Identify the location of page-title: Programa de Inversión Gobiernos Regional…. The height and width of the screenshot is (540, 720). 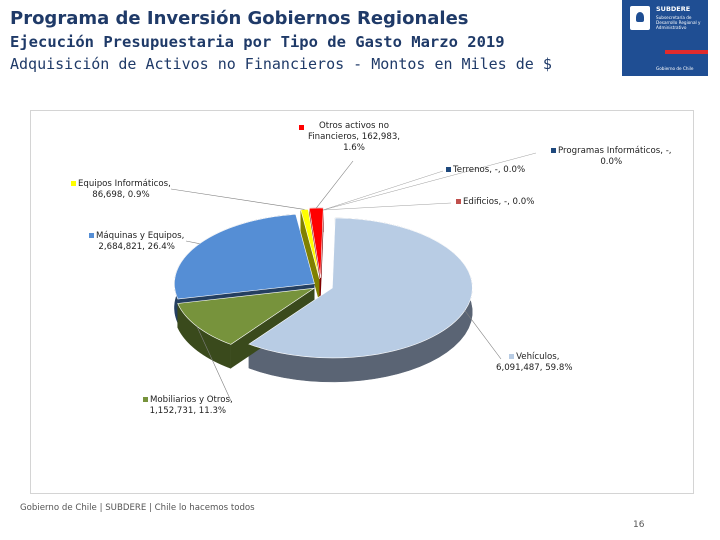
(239, 18).